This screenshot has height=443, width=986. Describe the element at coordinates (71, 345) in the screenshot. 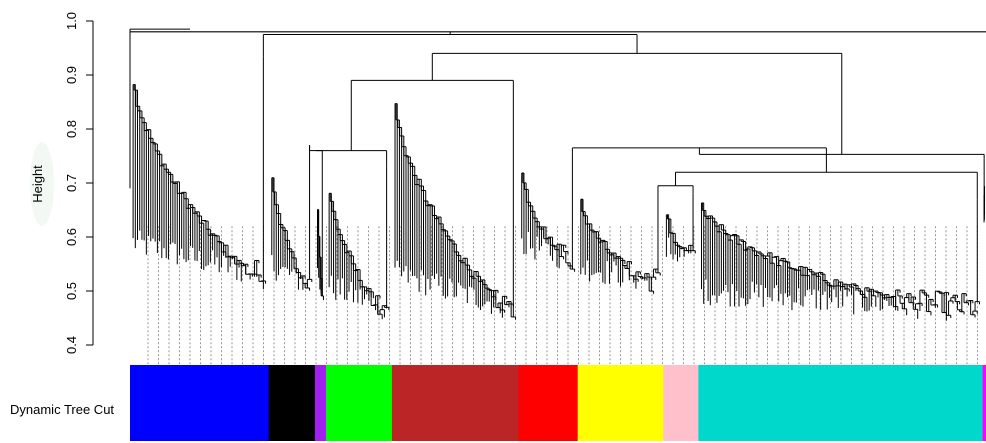

I see `y-tick-label: 0.4` at that location.